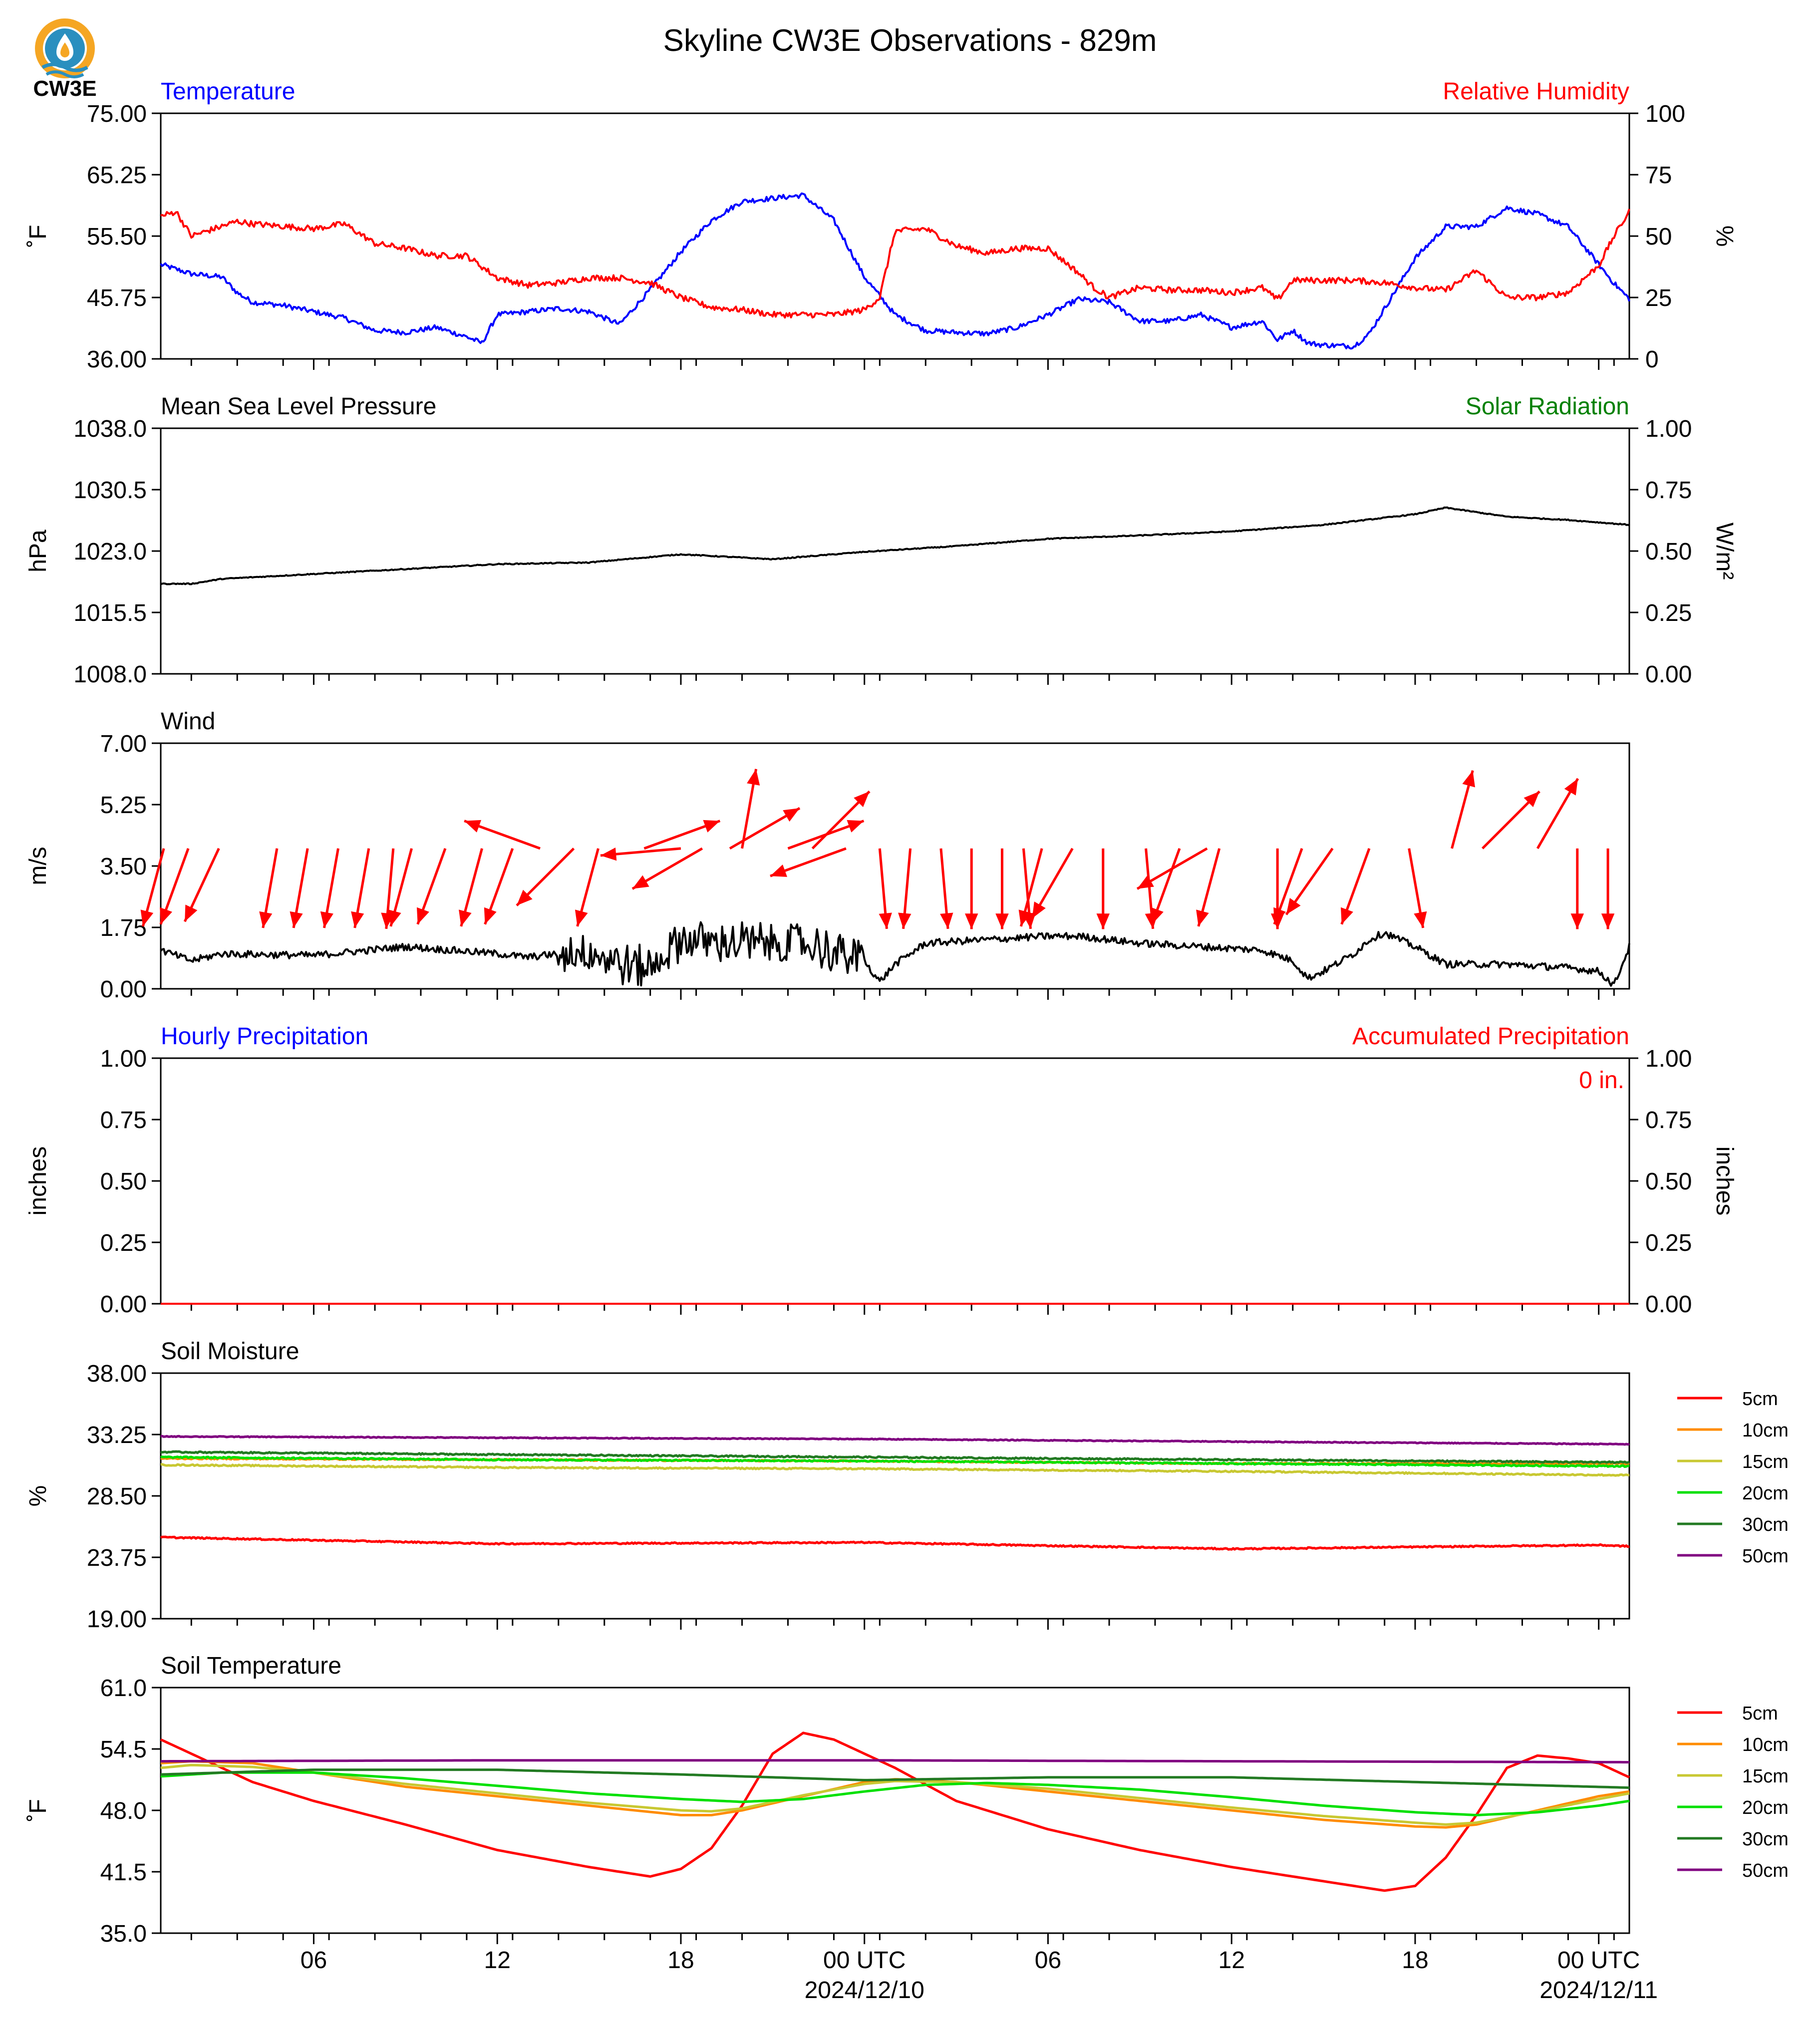 Image resolution: width=1820 pixels, height=2028 pixels. I want to click on y-tick-label-right: 0.25, so click(1668, 1243).